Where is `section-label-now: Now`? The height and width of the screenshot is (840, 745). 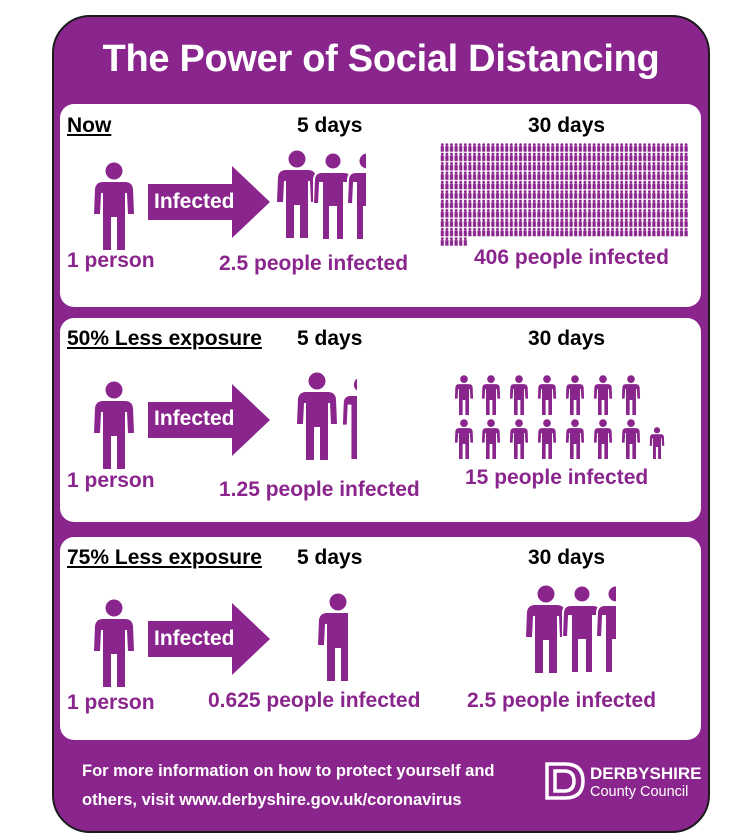 section-label-now: Now is located at coordinates (89, 125).